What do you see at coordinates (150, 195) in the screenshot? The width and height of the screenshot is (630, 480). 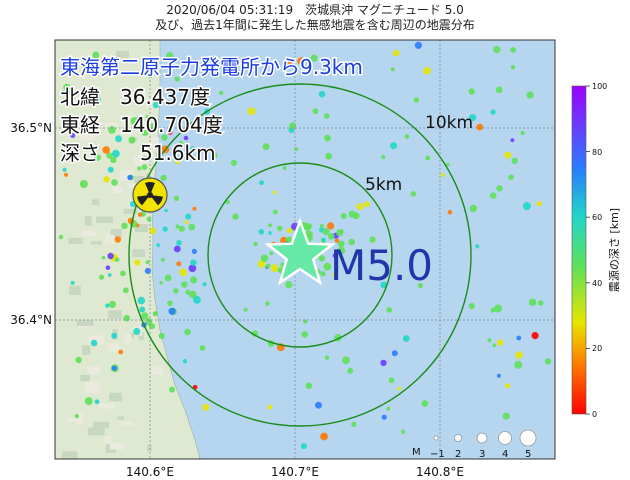 I see `nuclear-plant-icon` at bounding box center [150, 195].